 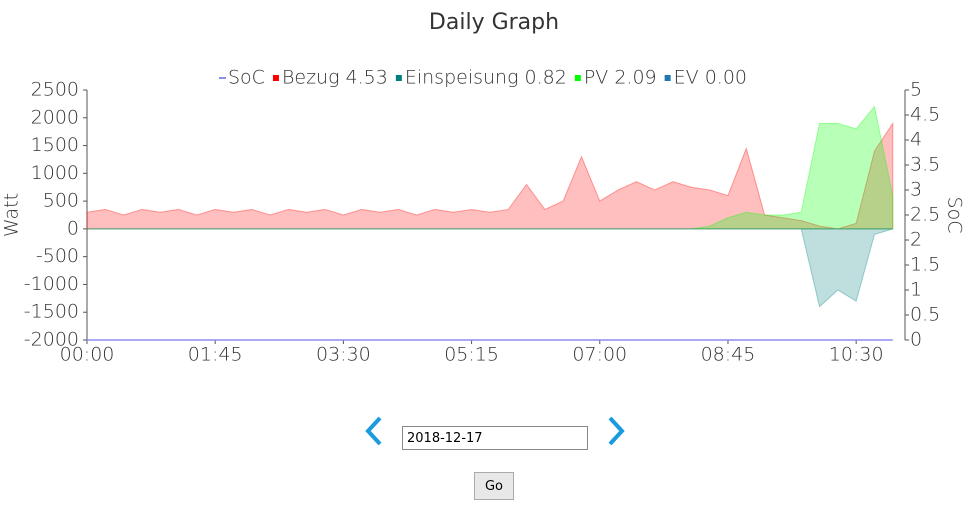 What do you see at coordinates (57, 256) in the screenshot?
I see `y-tick-label: -500` at bounding box center [57, 256].